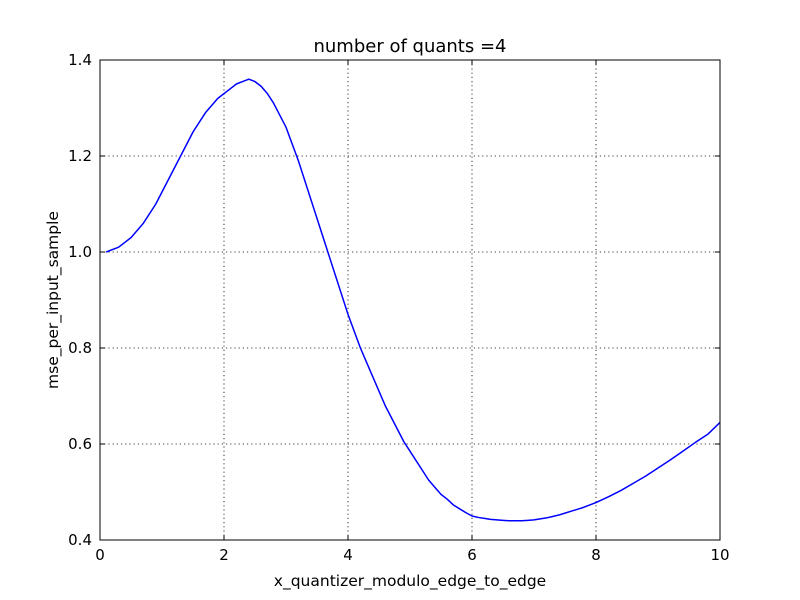 The width and height of the screenshot is (800, 600). Describe the element at coordinates (409, 46) in the screenshot. I see `chart-title: number of quants =4` at that location.